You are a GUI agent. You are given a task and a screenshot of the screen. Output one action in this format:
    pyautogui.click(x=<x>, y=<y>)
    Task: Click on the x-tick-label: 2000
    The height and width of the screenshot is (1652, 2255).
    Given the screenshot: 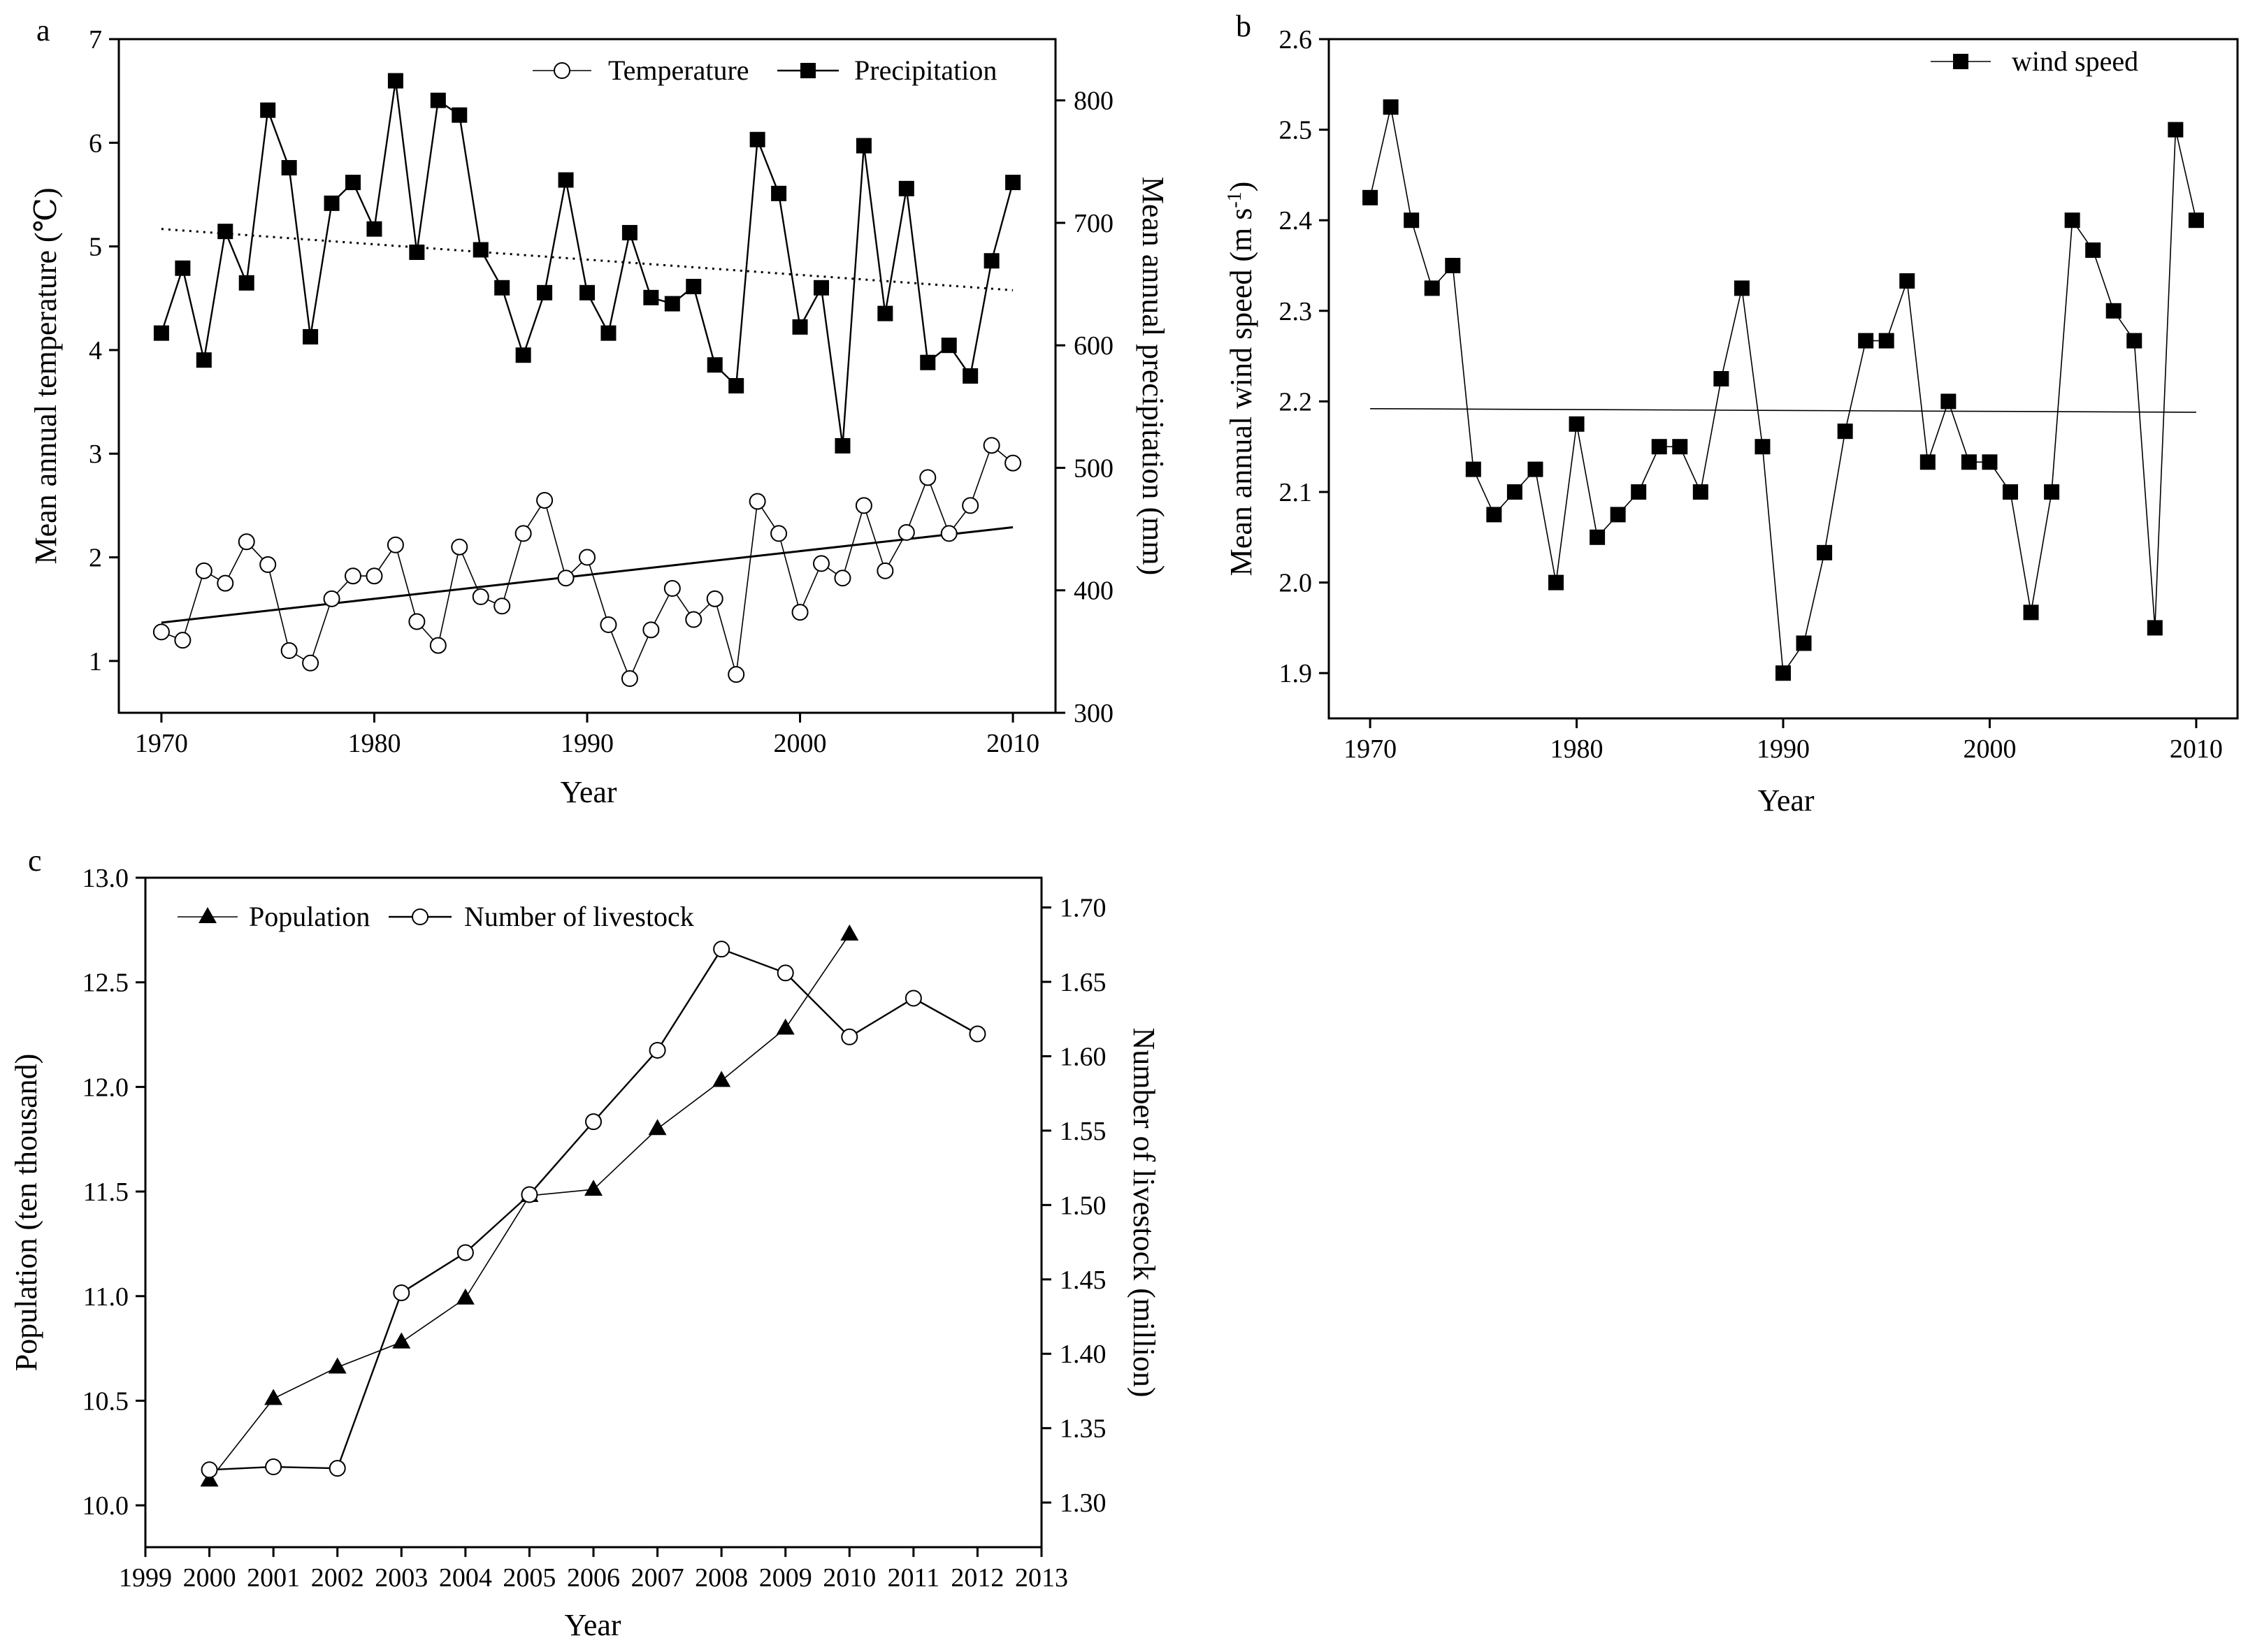 What is the action you would take?
    pyautogui.click(x=800, y=743)
    